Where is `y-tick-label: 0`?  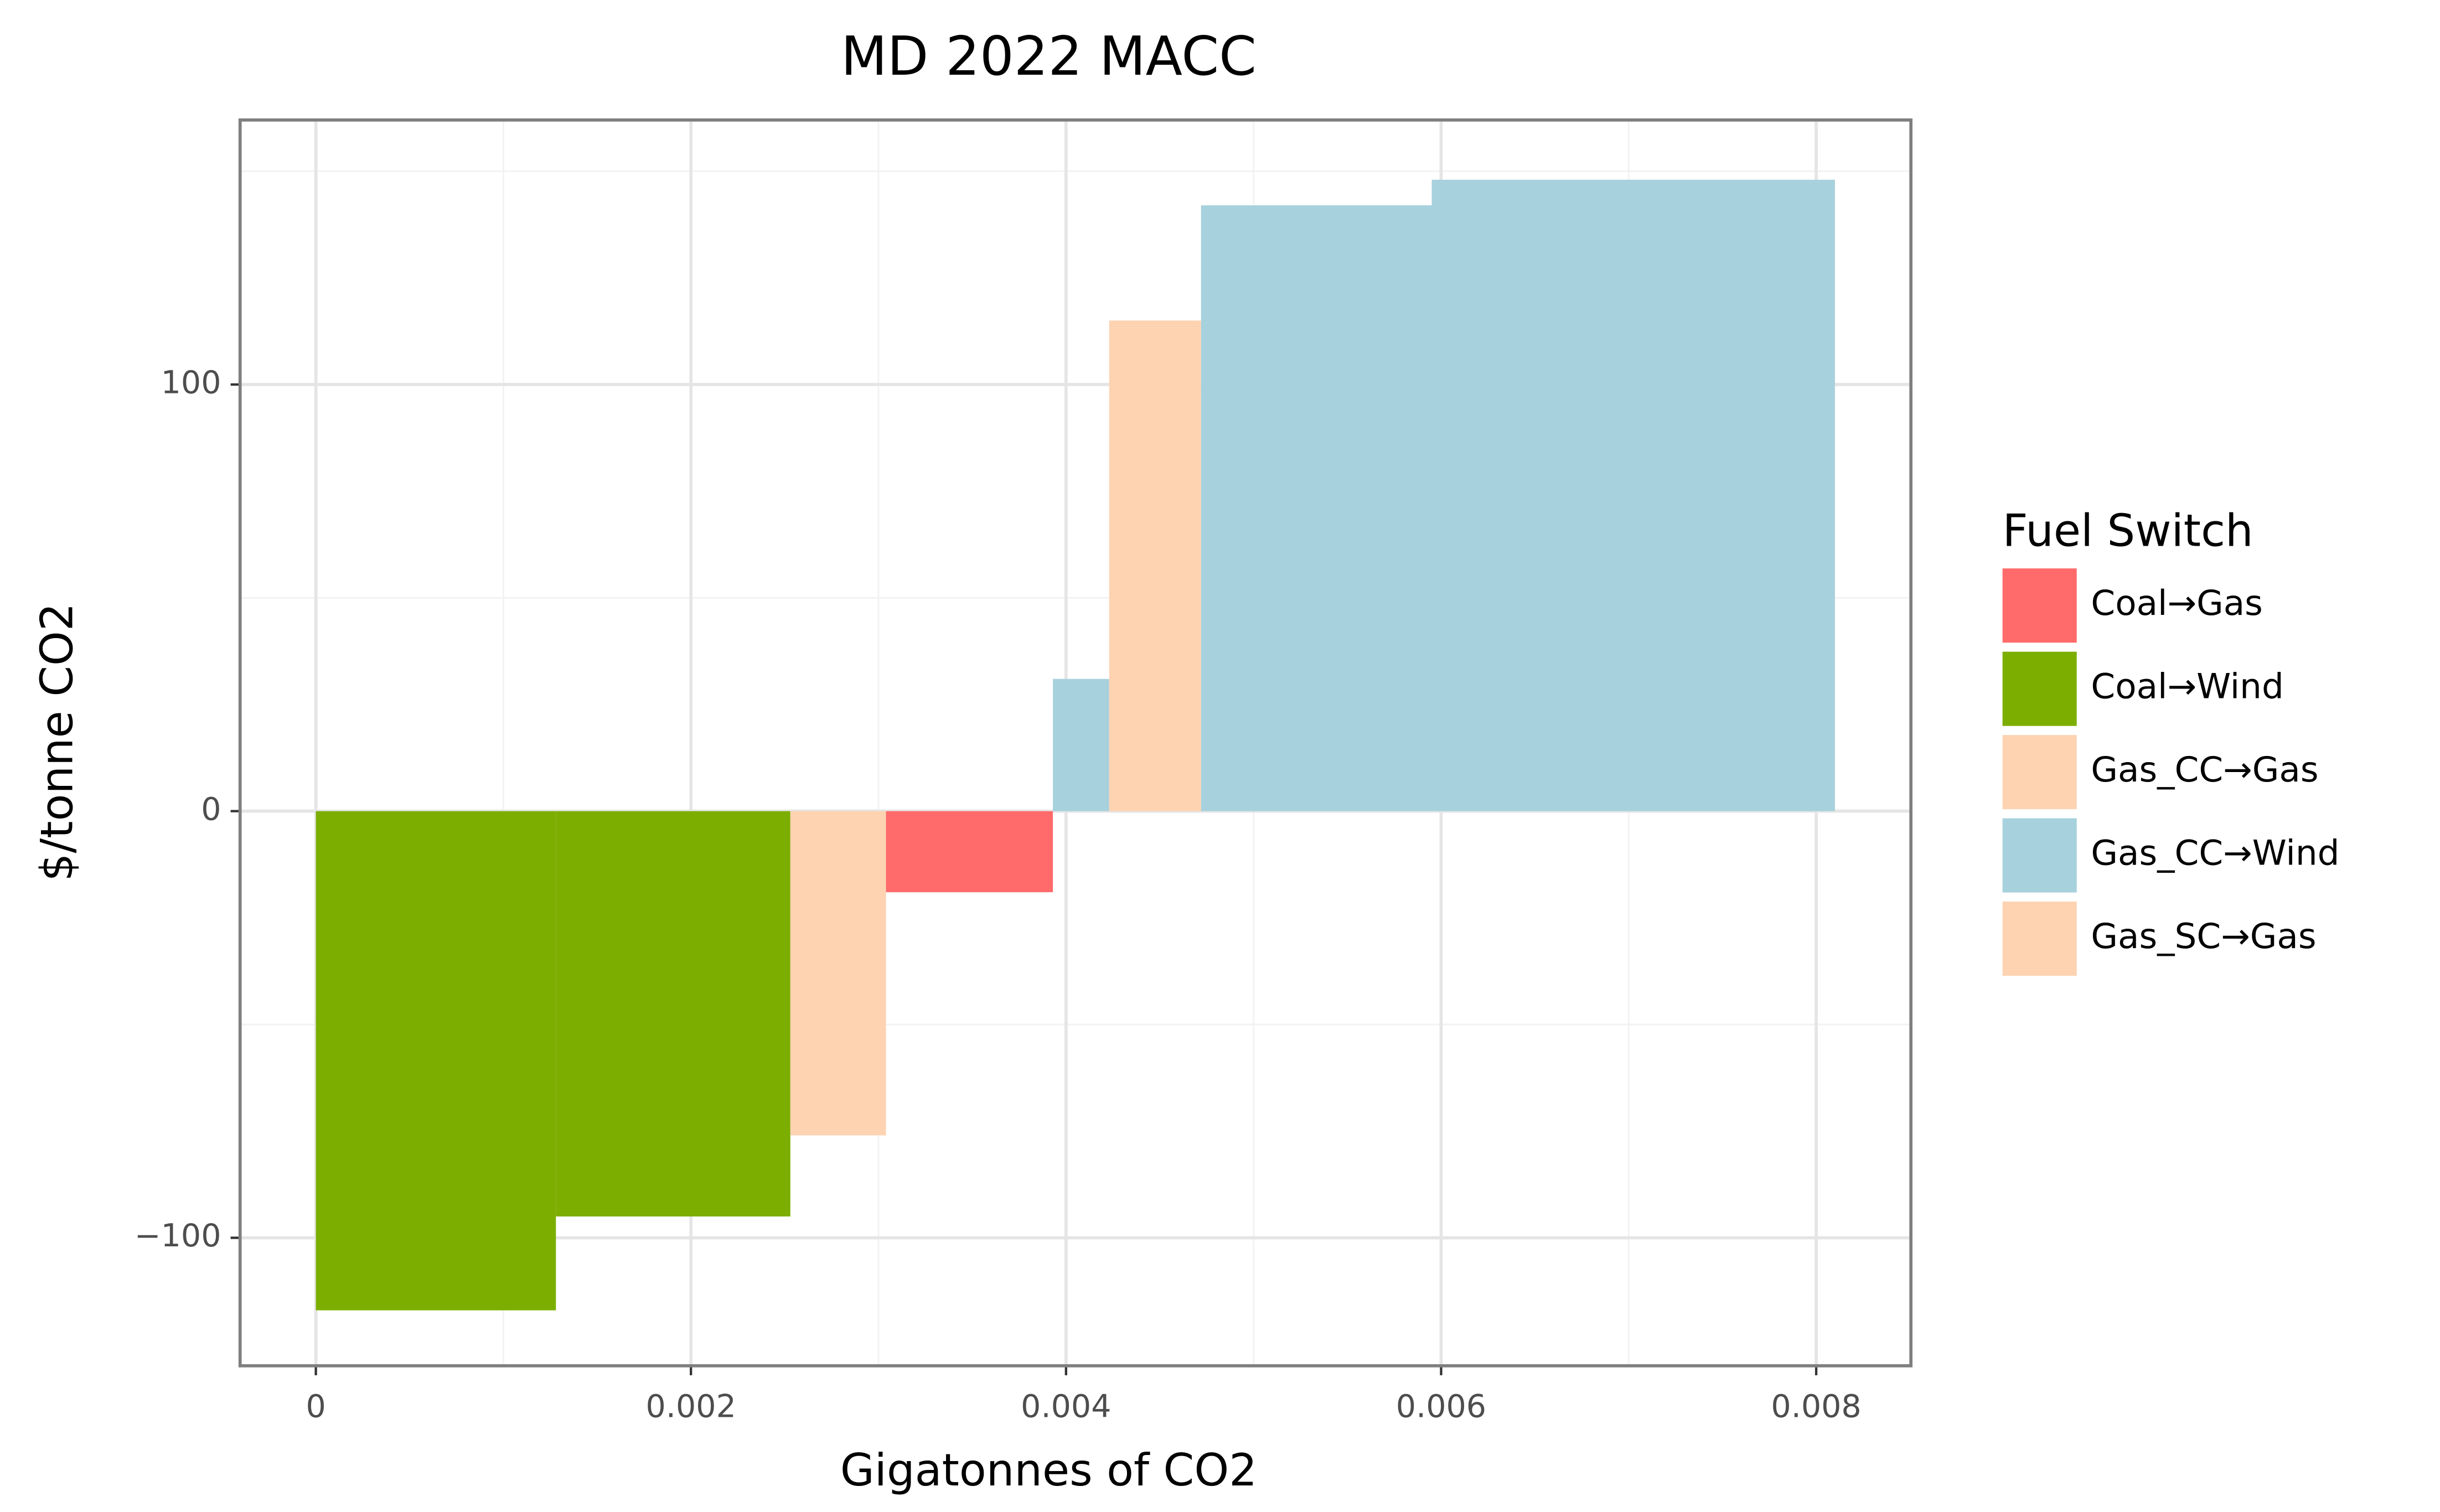 y-tick-label: 0 is located at coordinates (211, 809).